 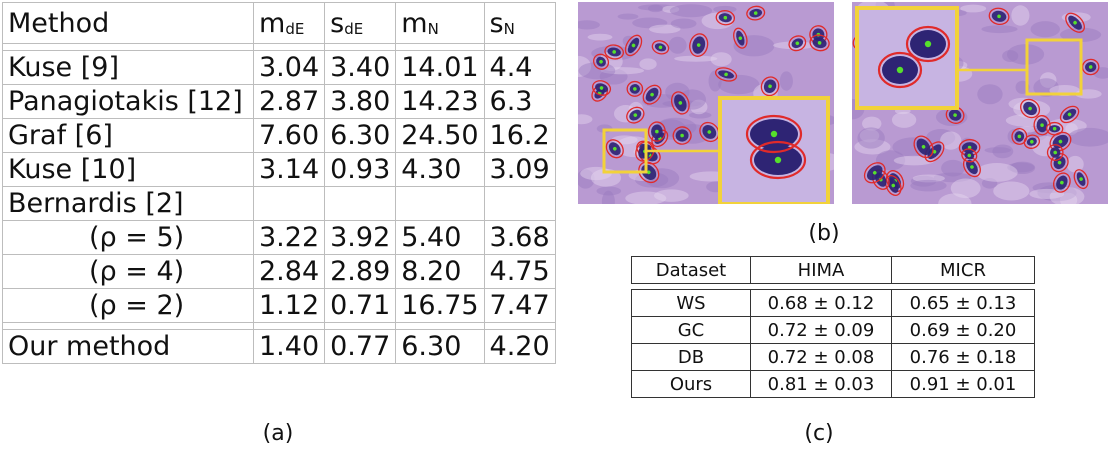 What do you see at coordinates (279, 346) in the screenshot?
I see `table-row-ours: Our method 1.40 0.77 6.30 4.20` at bounding box center [279, 346].